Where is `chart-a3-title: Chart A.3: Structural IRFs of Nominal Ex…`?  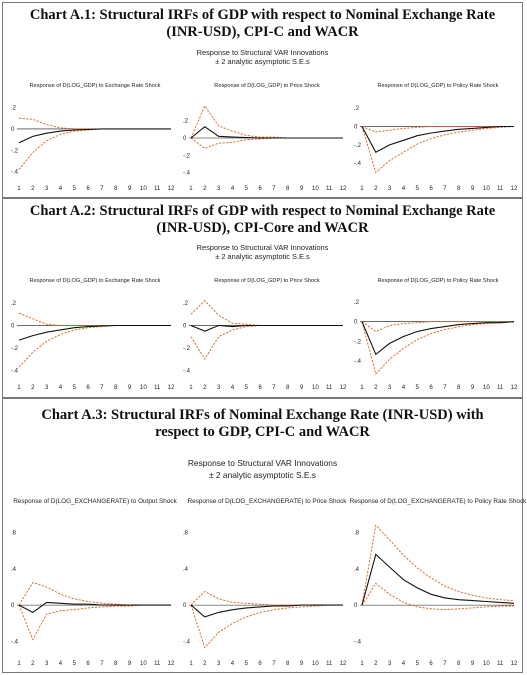
chart-a3-title: Chart A.3: Structural IRFs of Nominal Ex… is located at coordinates (262, 424).